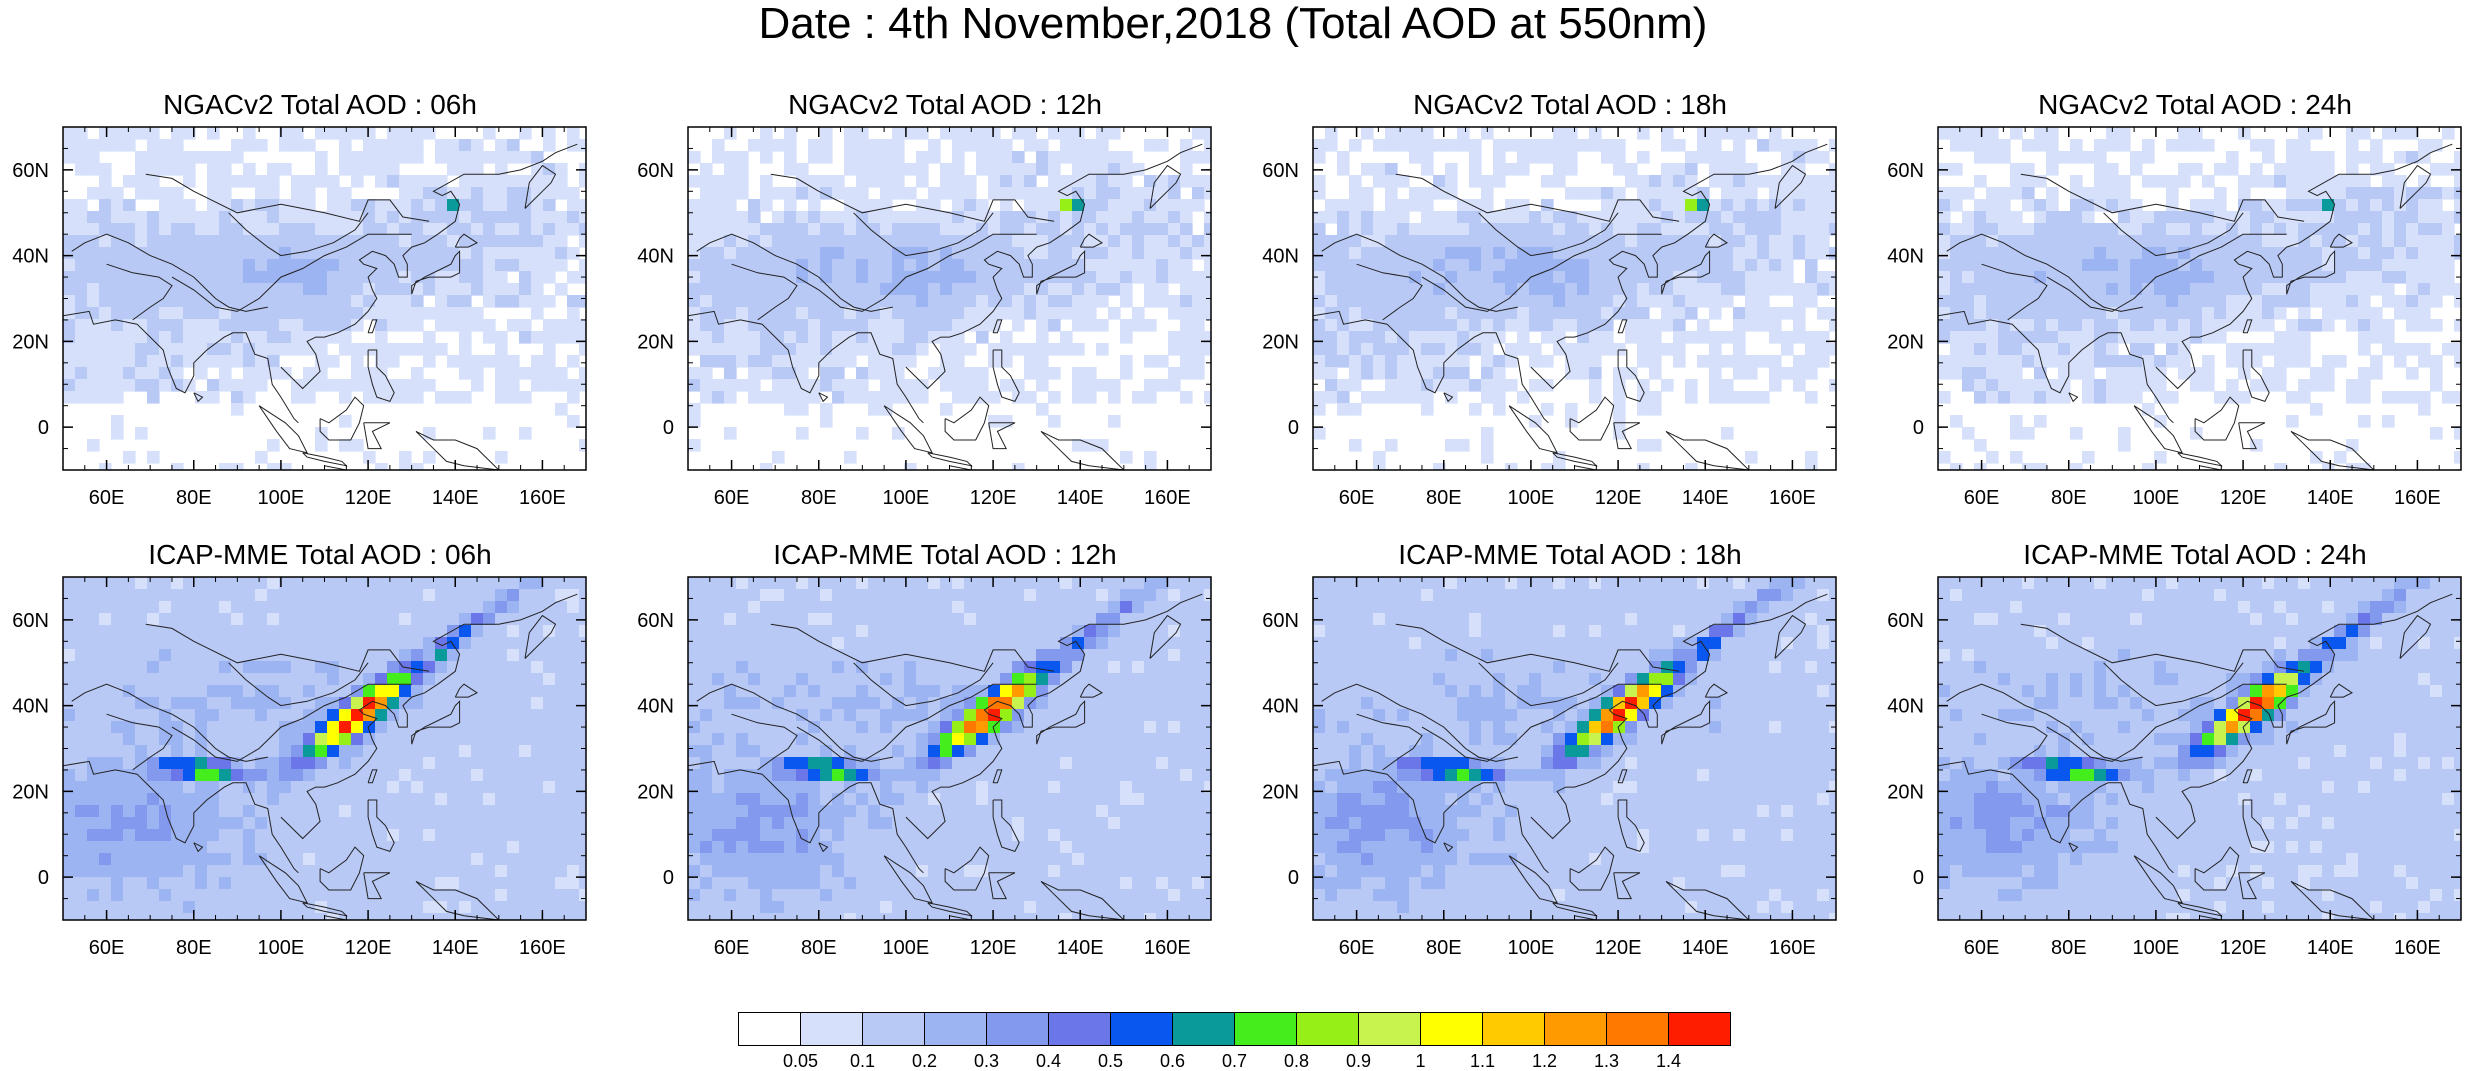  I want to click on panel-title: NGACv2 Total AOD : 12h, so click(945, 104).